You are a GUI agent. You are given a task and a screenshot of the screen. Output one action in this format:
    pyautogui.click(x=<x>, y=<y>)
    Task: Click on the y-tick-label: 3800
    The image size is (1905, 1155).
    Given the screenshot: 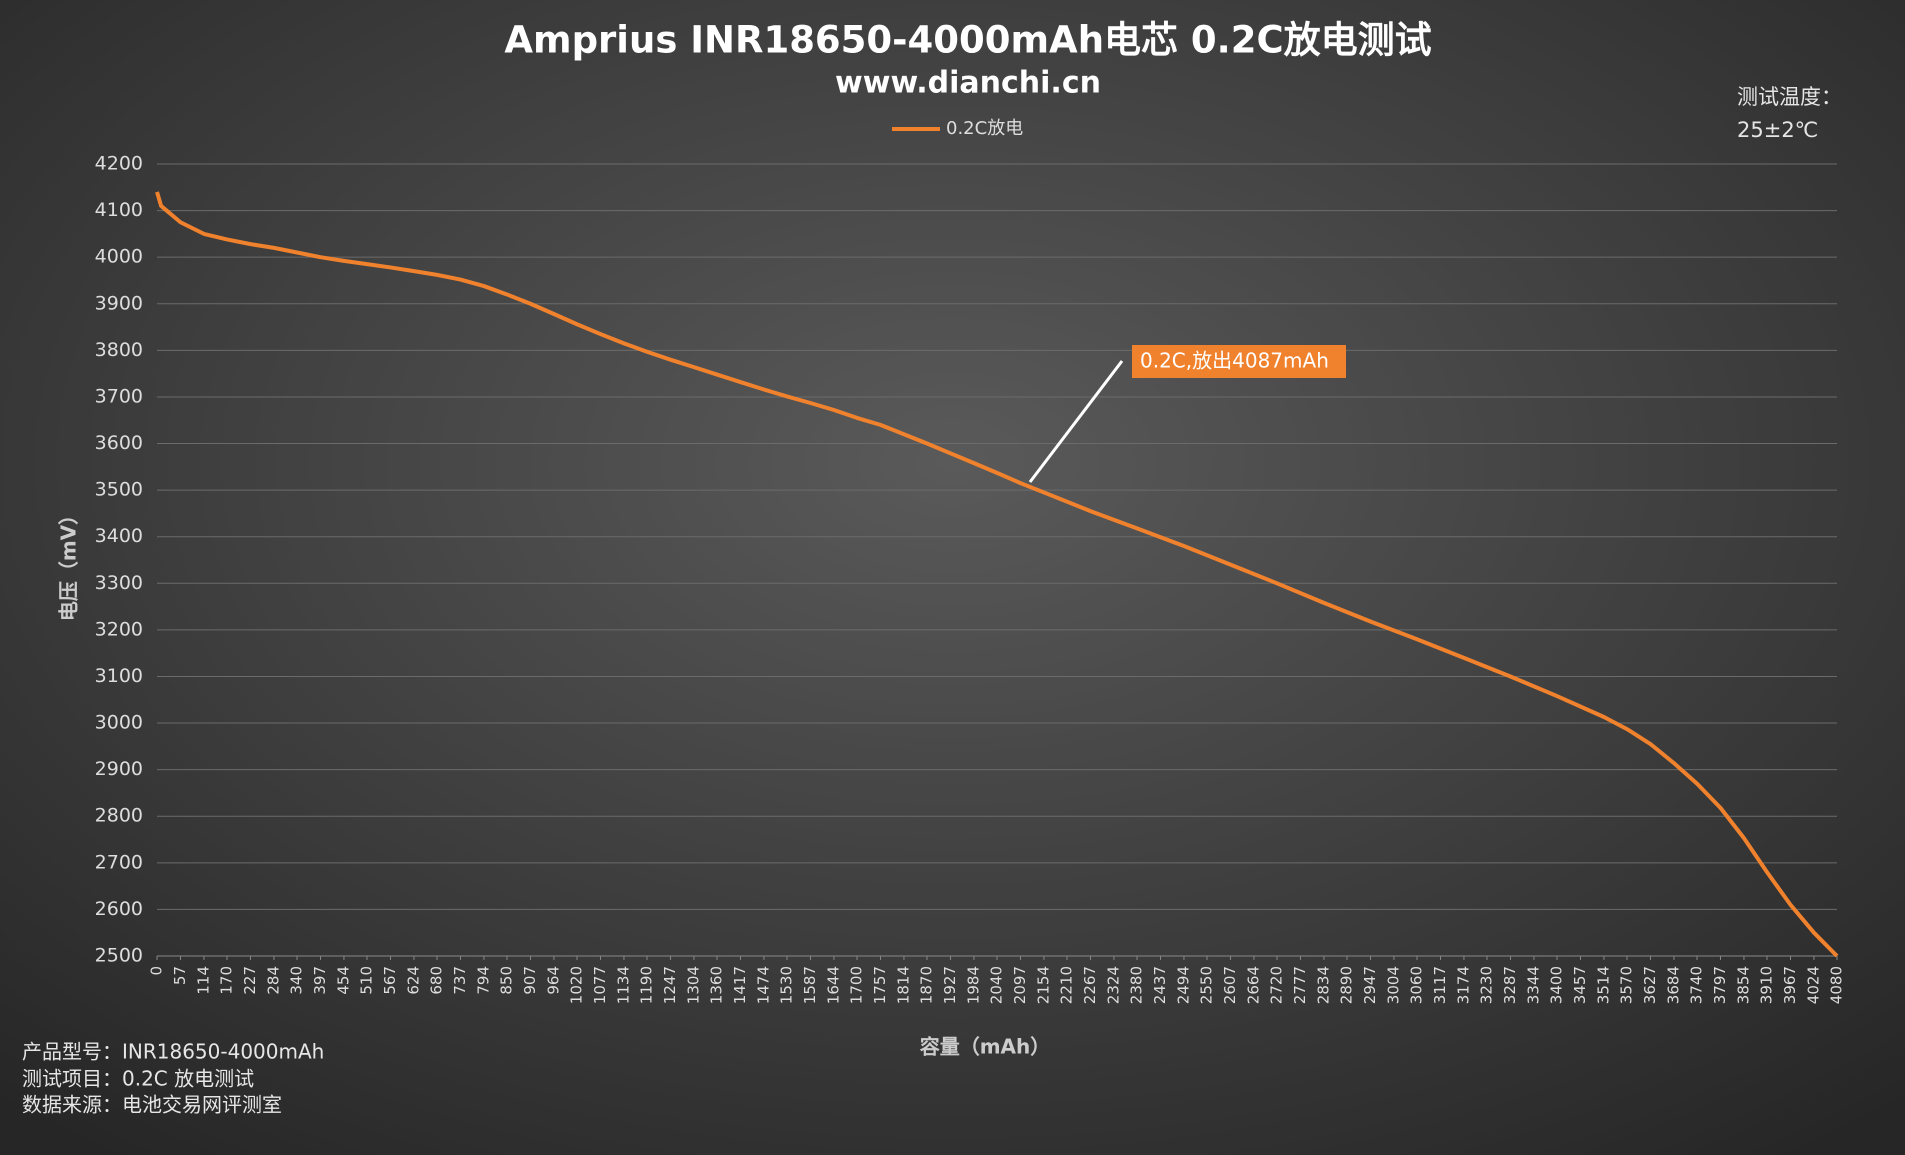 What is the action you would take?
    pyautogui.click(x=119, y=350)
    